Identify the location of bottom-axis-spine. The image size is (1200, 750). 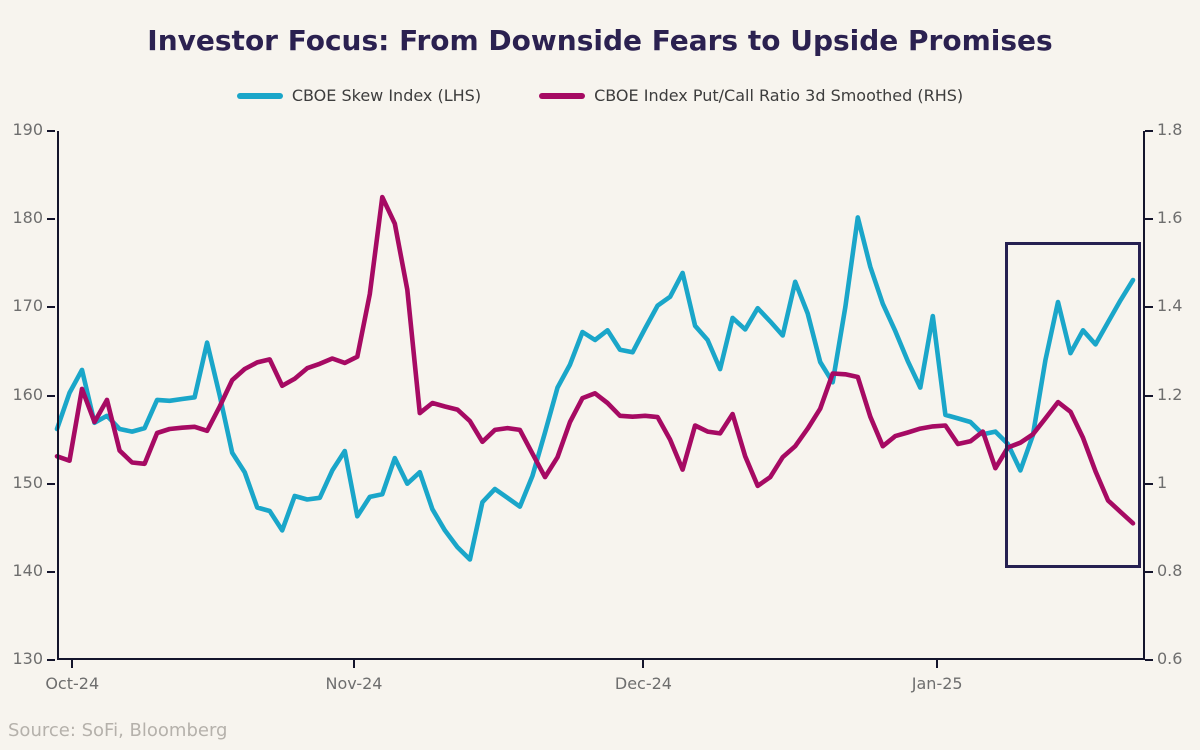
(601, 659).